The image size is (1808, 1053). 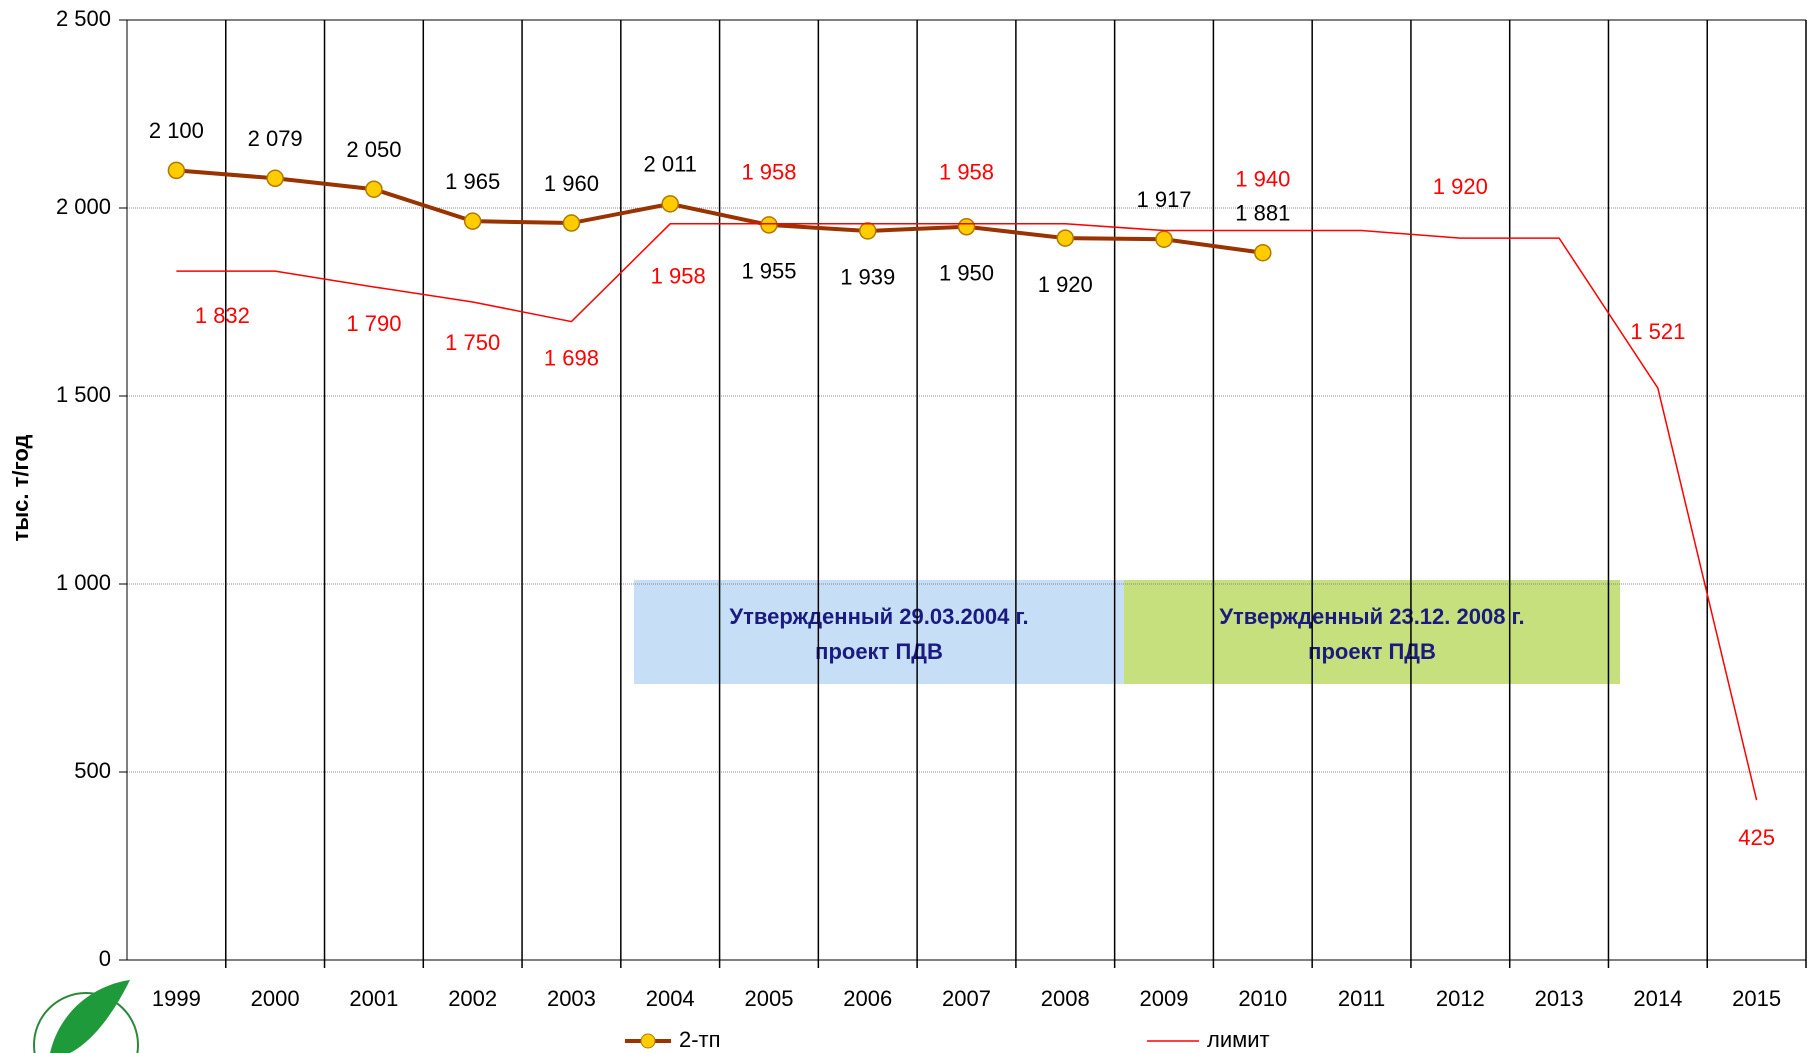 What do you see at coordinates (966, 273) in the screenshot?
I see `data-label: 1 950` at bounding box center [966, 273].